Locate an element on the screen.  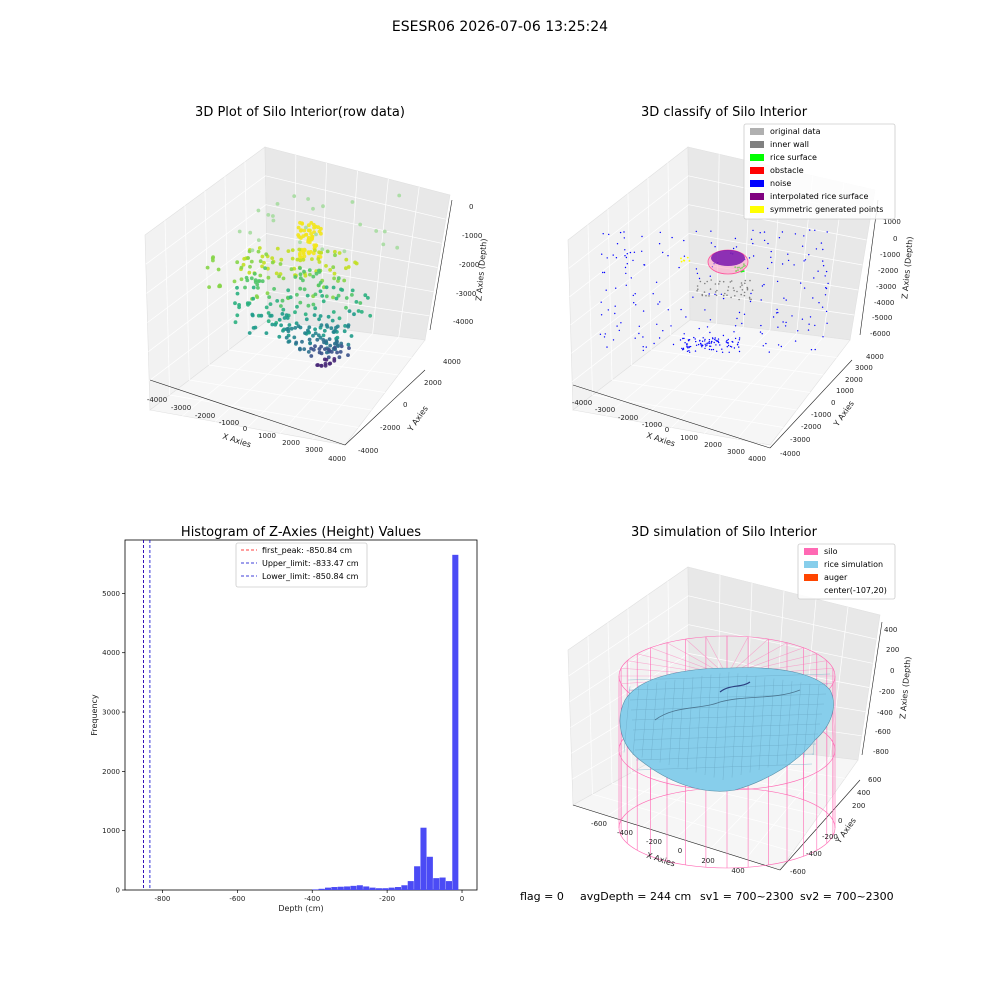
raw-xtick: -4000 is located at coordinates (157, 400).